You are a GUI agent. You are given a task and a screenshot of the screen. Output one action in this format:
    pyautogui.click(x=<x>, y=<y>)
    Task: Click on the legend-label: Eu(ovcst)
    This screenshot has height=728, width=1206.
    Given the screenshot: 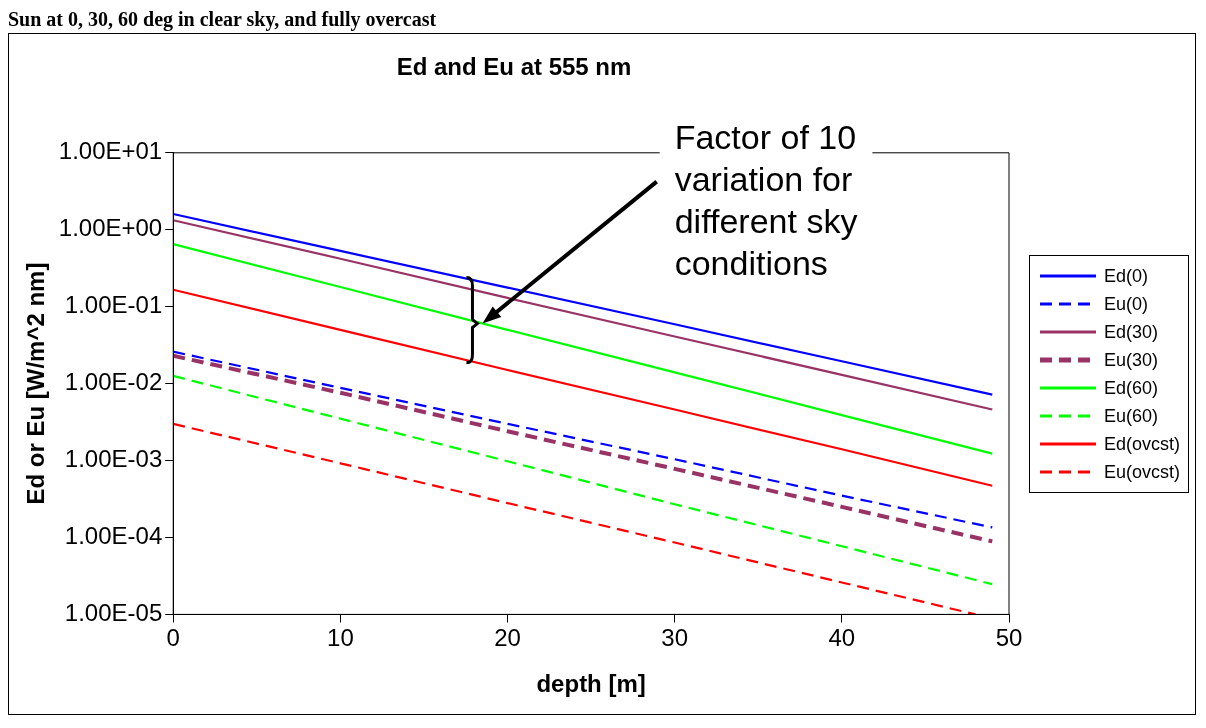 What is the action you would take?
    pyautogui.click(x=1142, y=472)
    